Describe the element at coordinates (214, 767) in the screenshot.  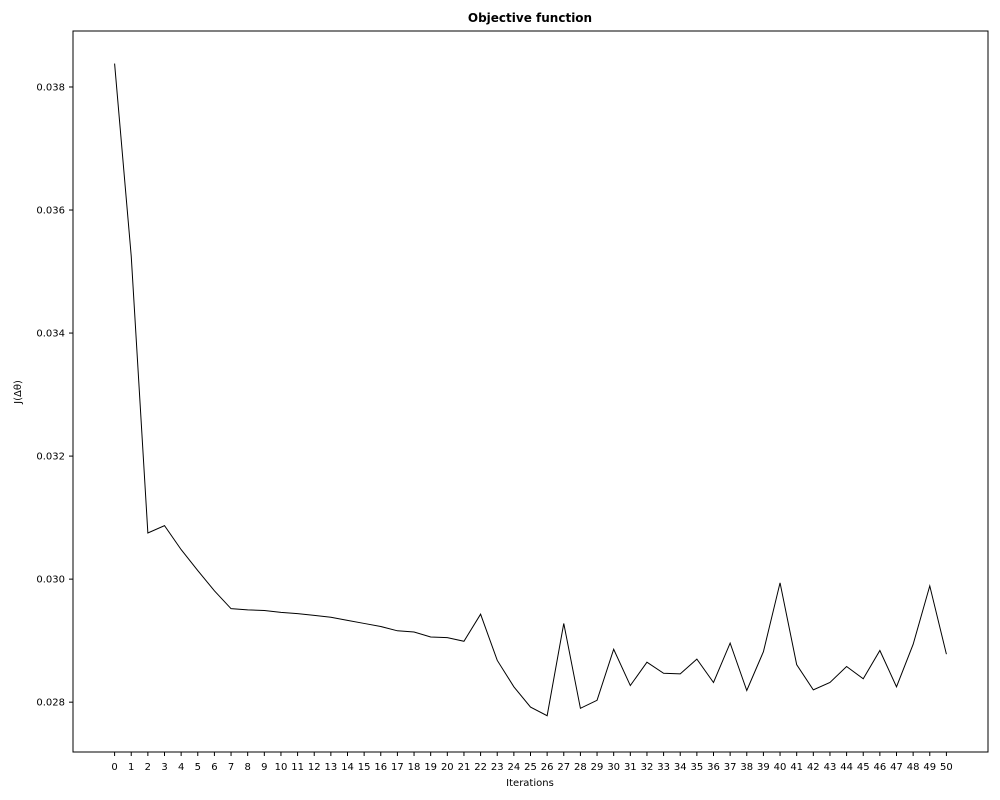
I see `x-tick-label: 6` at that location.